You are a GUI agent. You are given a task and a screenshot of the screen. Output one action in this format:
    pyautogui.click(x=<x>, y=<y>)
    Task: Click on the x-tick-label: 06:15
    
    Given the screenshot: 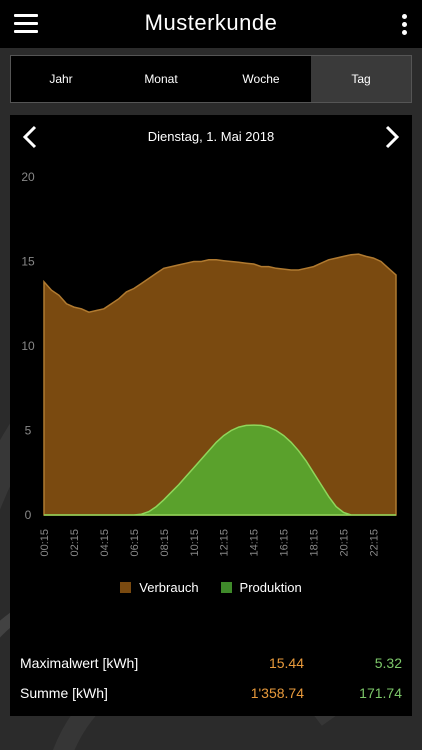 What is the action you would take?
    pyautogui.click(x=135, y=543)
    